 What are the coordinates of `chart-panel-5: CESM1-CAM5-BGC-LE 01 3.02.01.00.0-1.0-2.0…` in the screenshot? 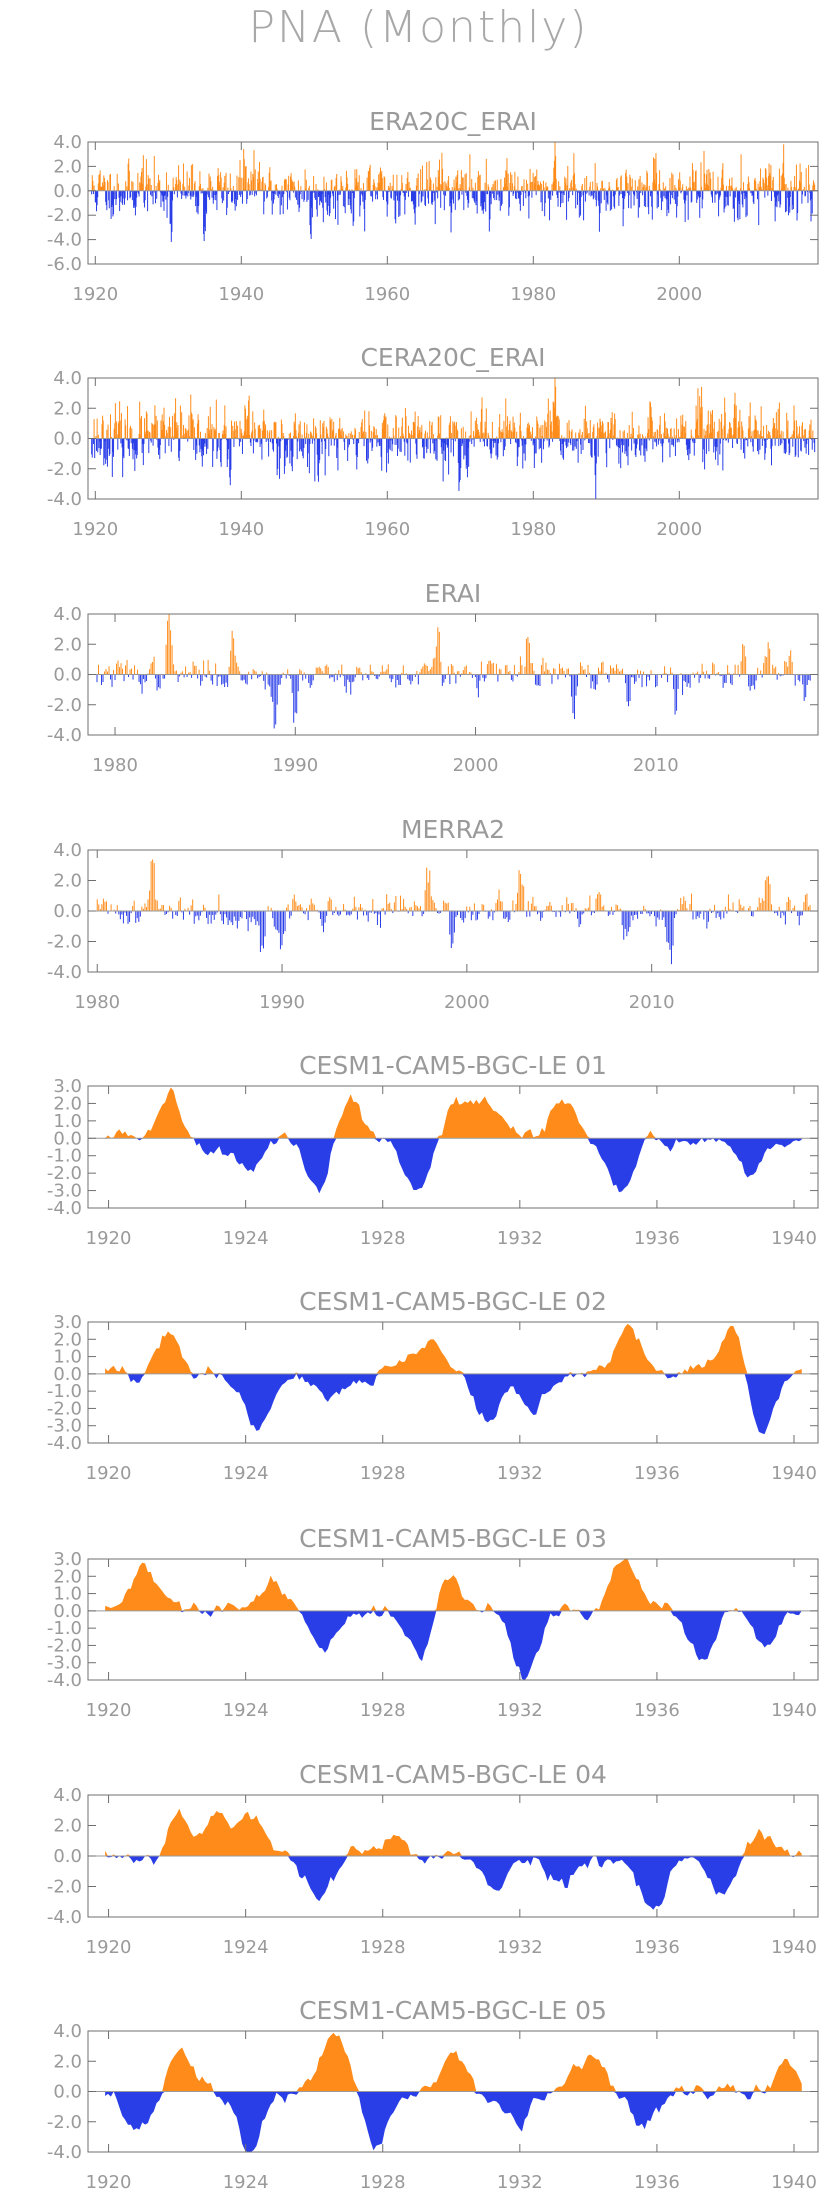 It's located at (433, 1150).